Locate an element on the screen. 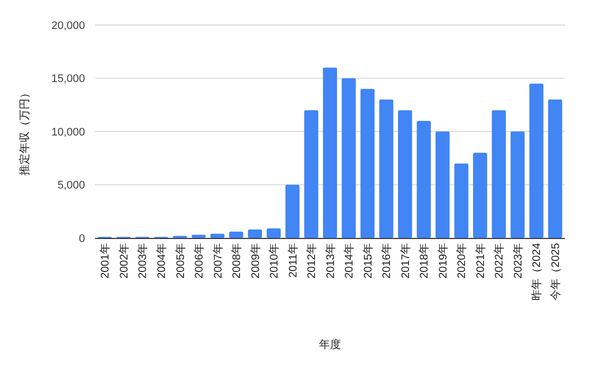 Image resolution: width=600 pixels, height=370 pixels. x-tick-label: 2001年 is located at coordinates (106, 260).